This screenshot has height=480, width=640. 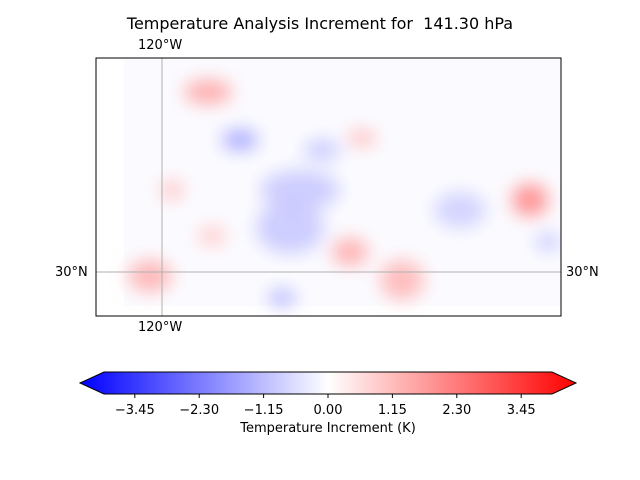 What do you see at coordinates (71, 272) in the screenshot?
I see `lat-label-left: 30°N` at bounding box center [71, 272].